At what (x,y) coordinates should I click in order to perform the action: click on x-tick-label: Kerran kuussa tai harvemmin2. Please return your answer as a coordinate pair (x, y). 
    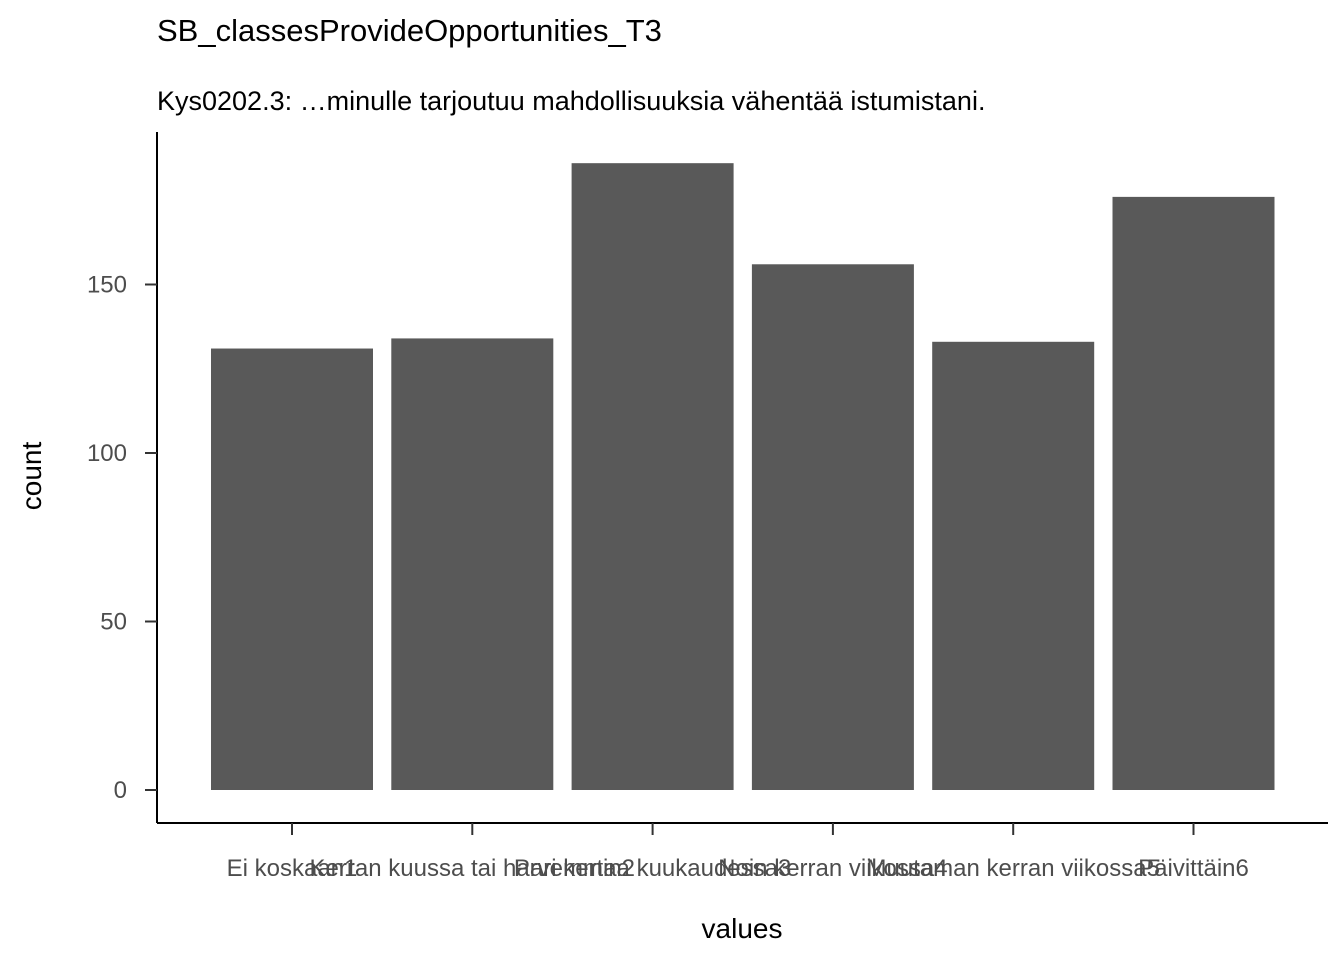
    Looking at the image, I should click on (472, 868).